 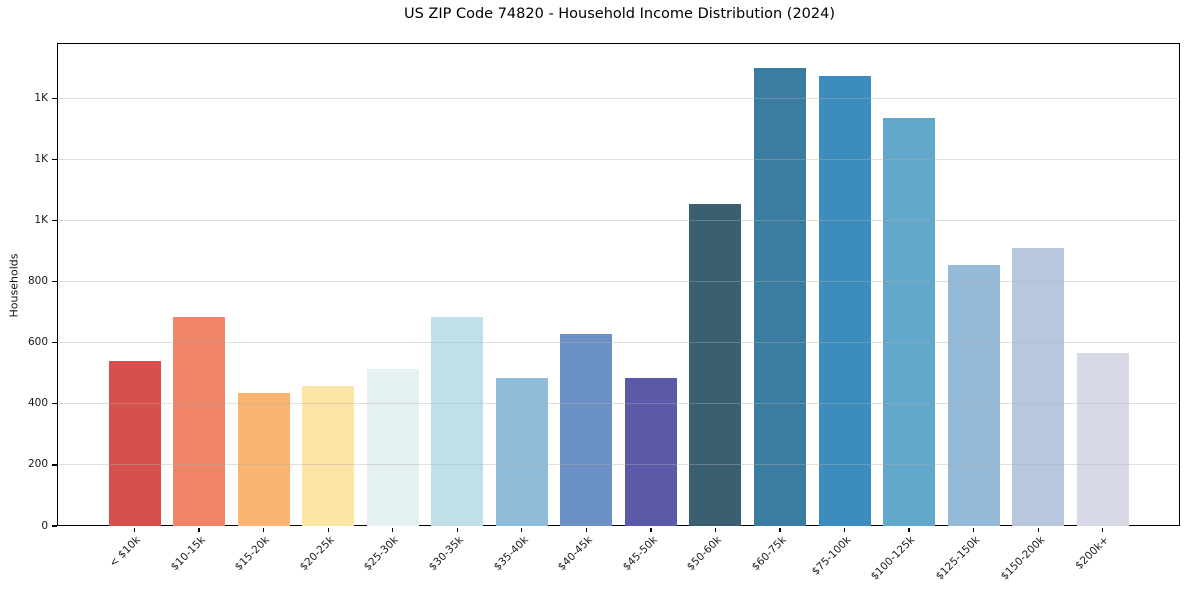 What do you see at coordinates (37, 281) in the screenshot?
I see `y-tick-label: 800` at bounding box center [37, 281].